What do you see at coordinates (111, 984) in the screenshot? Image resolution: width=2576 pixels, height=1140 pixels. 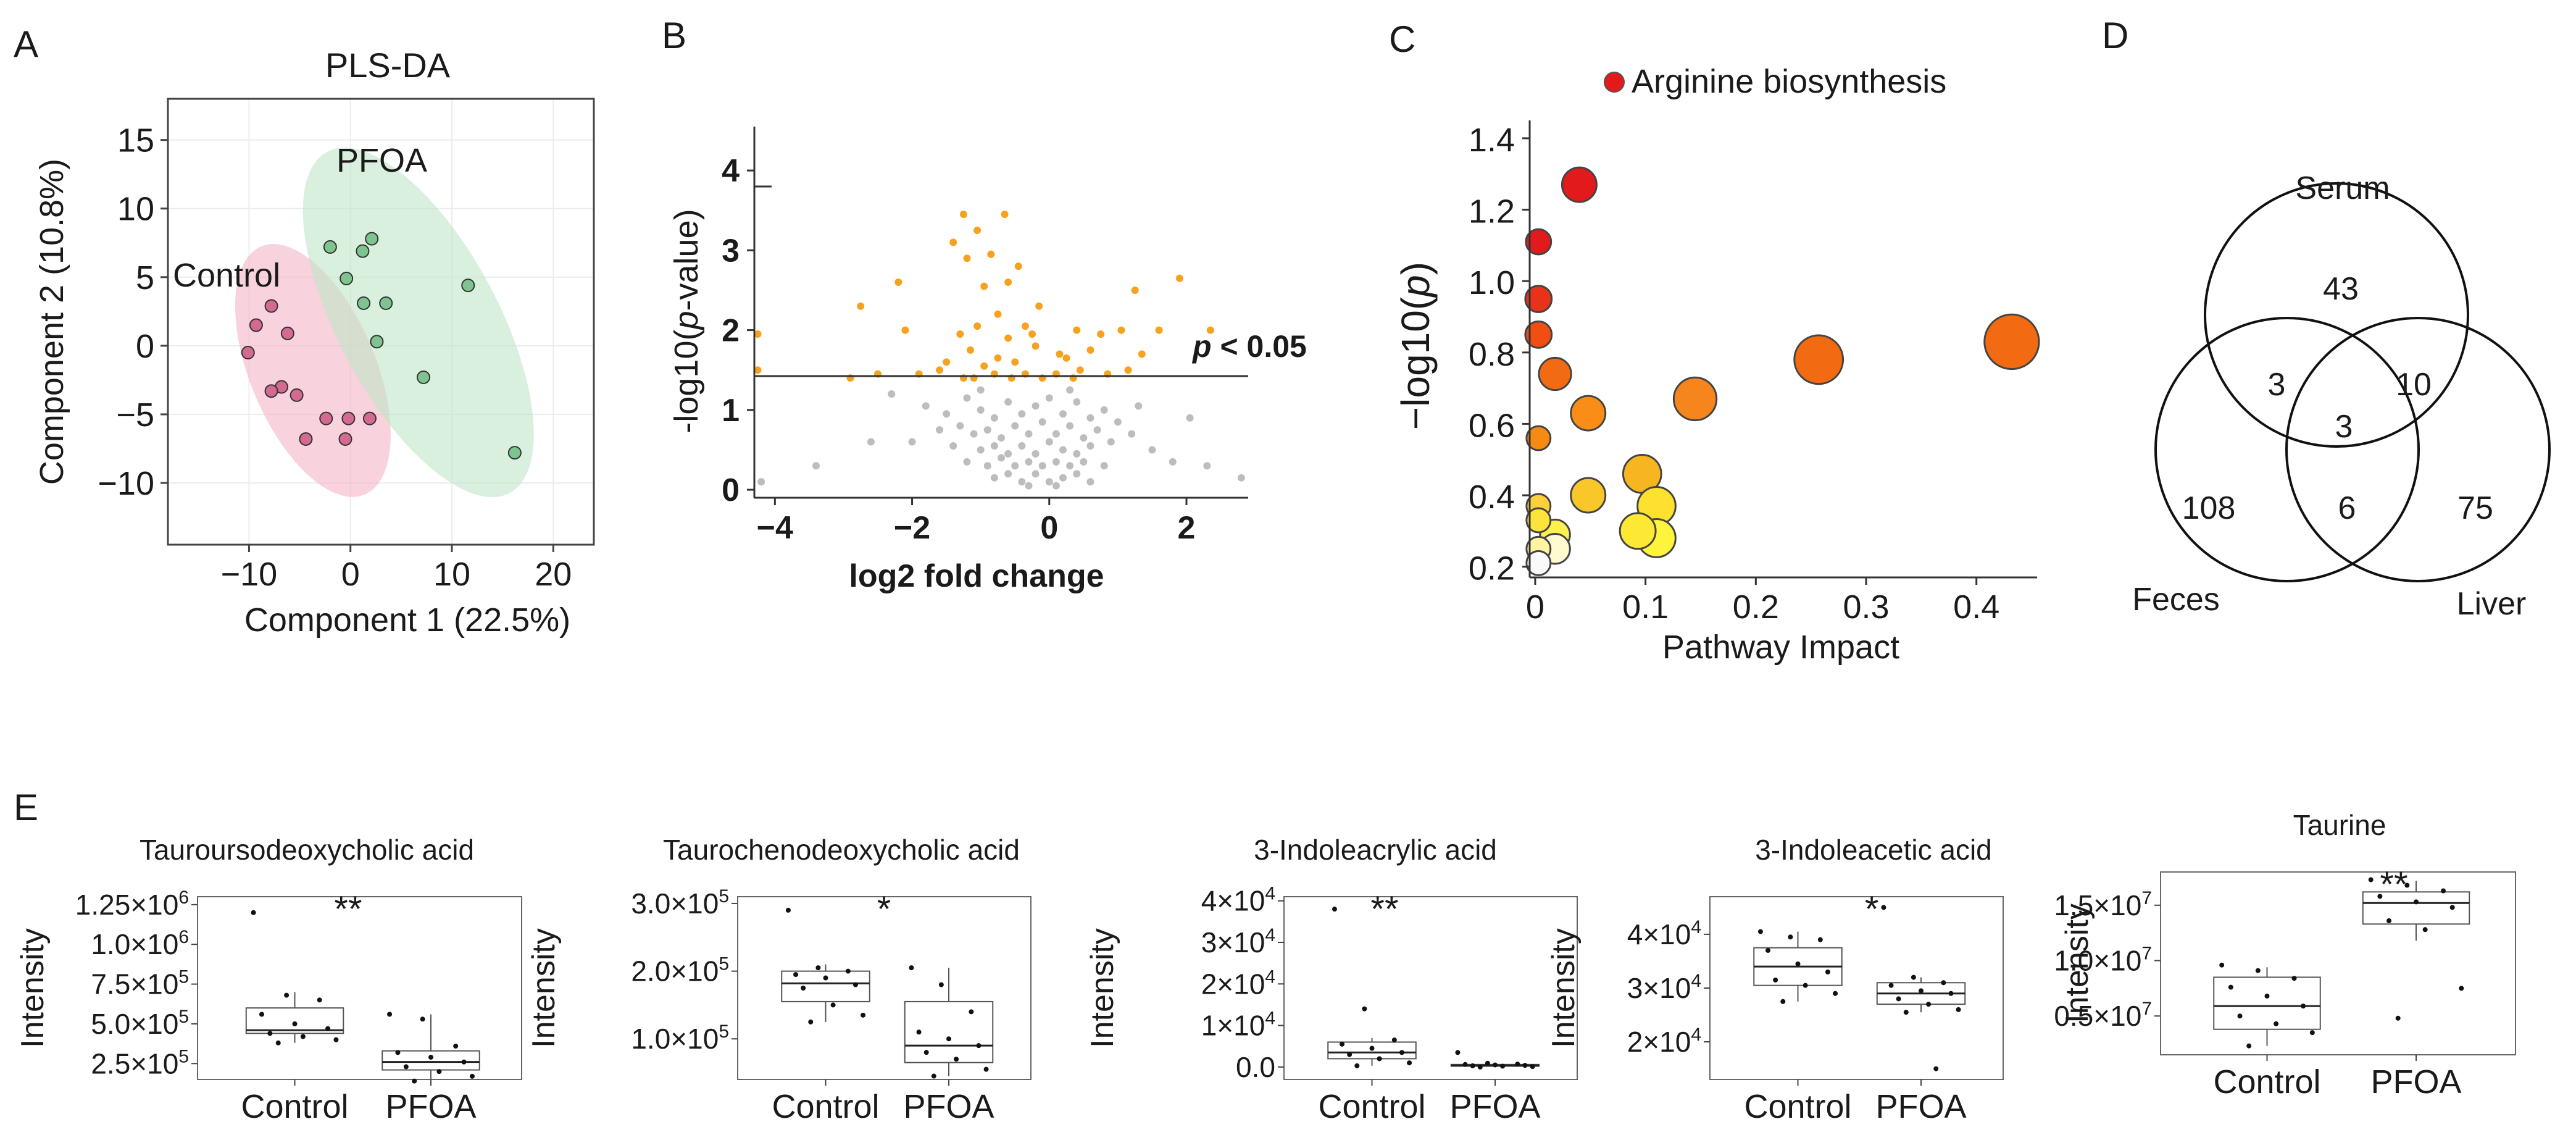 I see `tick-mantissa: 7.5` at bounding box center [111, 984].